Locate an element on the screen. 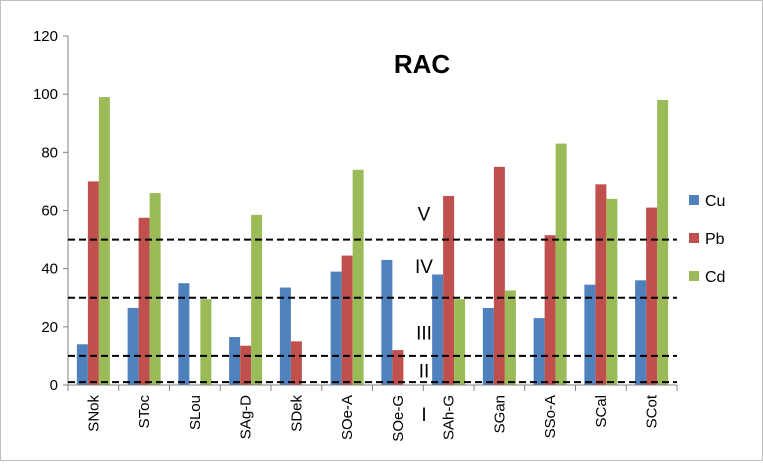  bar-pb-scot is located at coordinates (652, 296).